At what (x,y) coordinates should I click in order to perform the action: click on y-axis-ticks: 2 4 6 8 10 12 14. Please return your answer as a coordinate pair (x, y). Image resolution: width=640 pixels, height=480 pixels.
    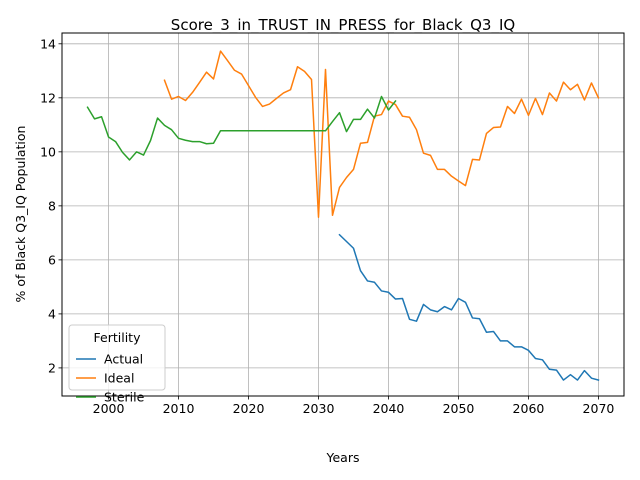
    Looking at the image, I should click on (51, 205).